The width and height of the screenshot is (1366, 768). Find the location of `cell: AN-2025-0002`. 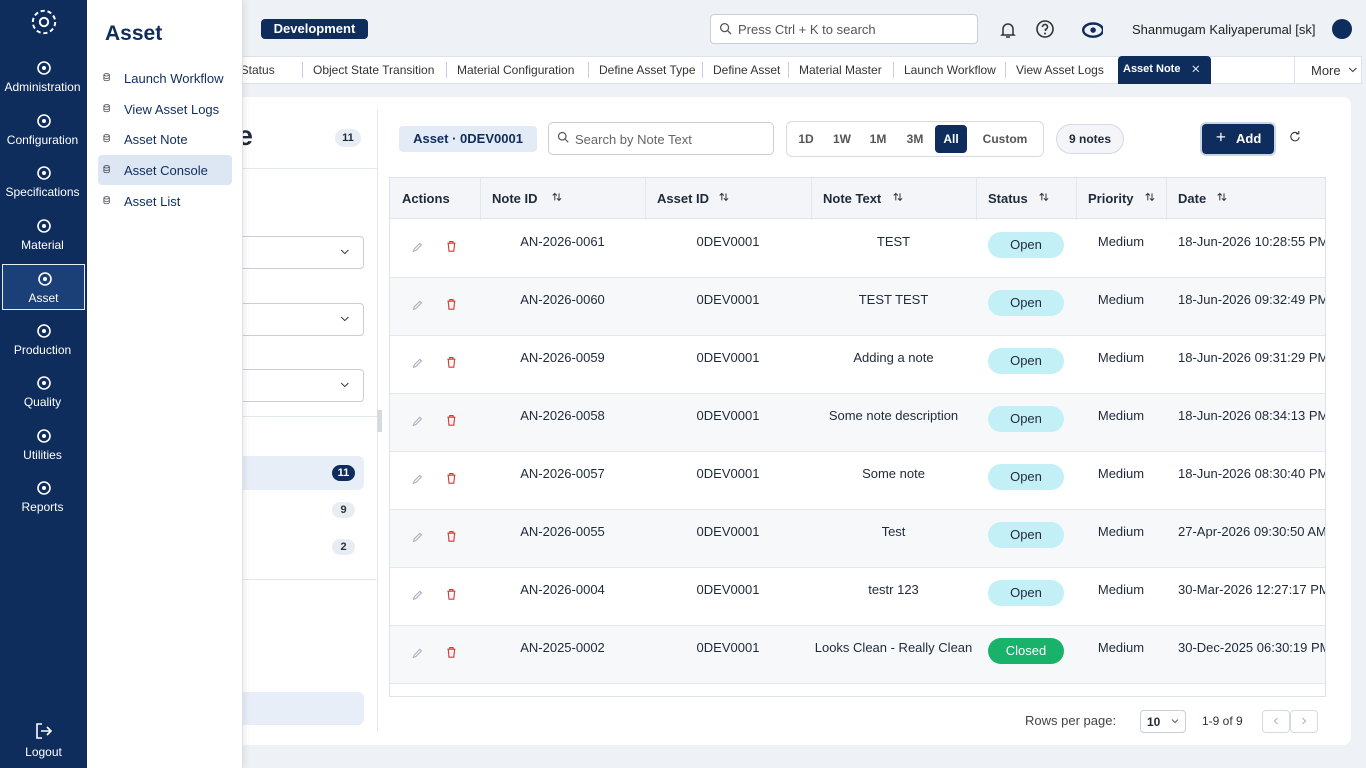

cell: AN-2025-0002 is located at coordinates (562, 647).